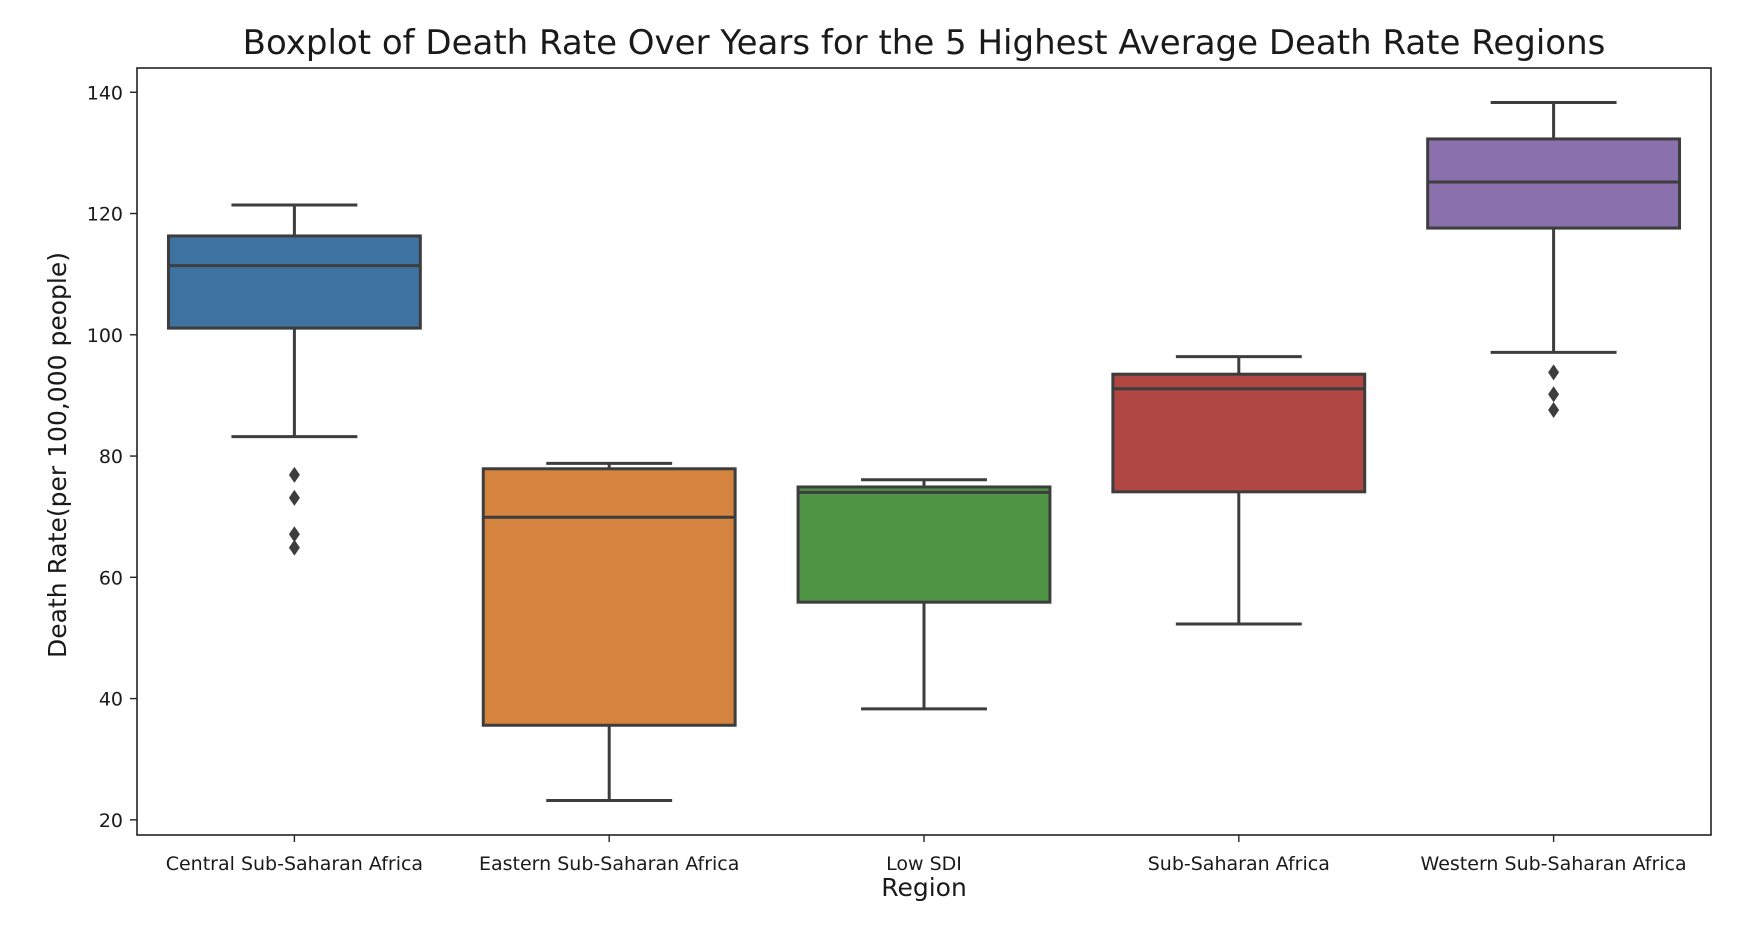  I want to click on x-tick-label-5: Western Sub-Saharan Africa, so click(1554, 864).